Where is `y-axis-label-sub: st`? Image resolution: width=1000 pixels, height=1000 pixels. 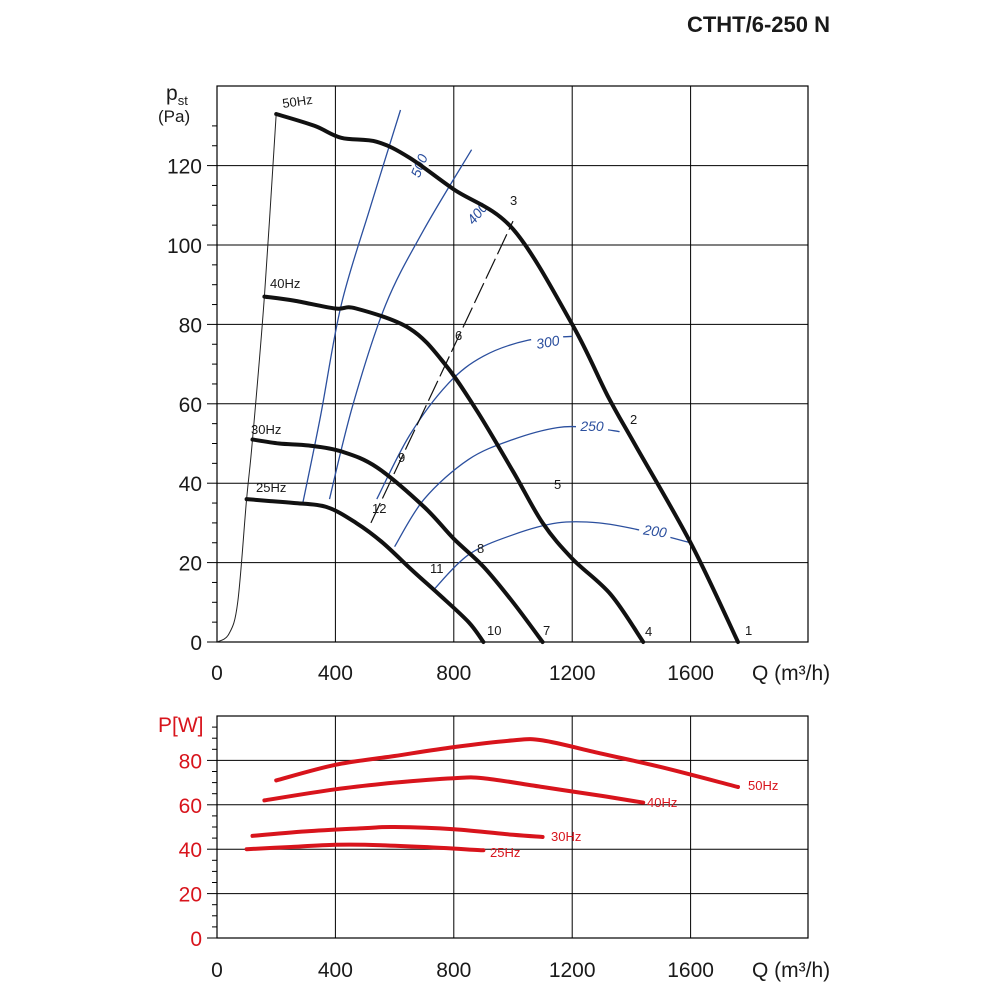 y-axis-label-sub: st is located at coordinates (183, 100).